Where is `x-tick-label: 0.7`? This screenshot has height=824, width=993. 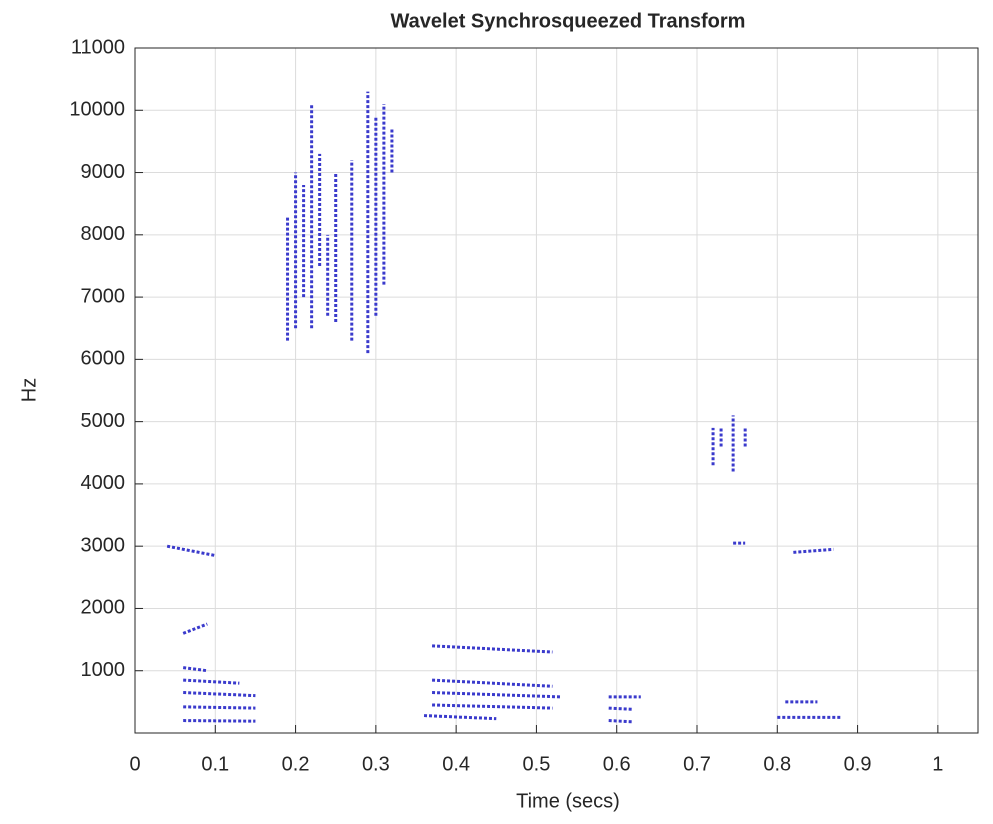 x-tick-label: 0.7 is located at coordinates (697, 764).